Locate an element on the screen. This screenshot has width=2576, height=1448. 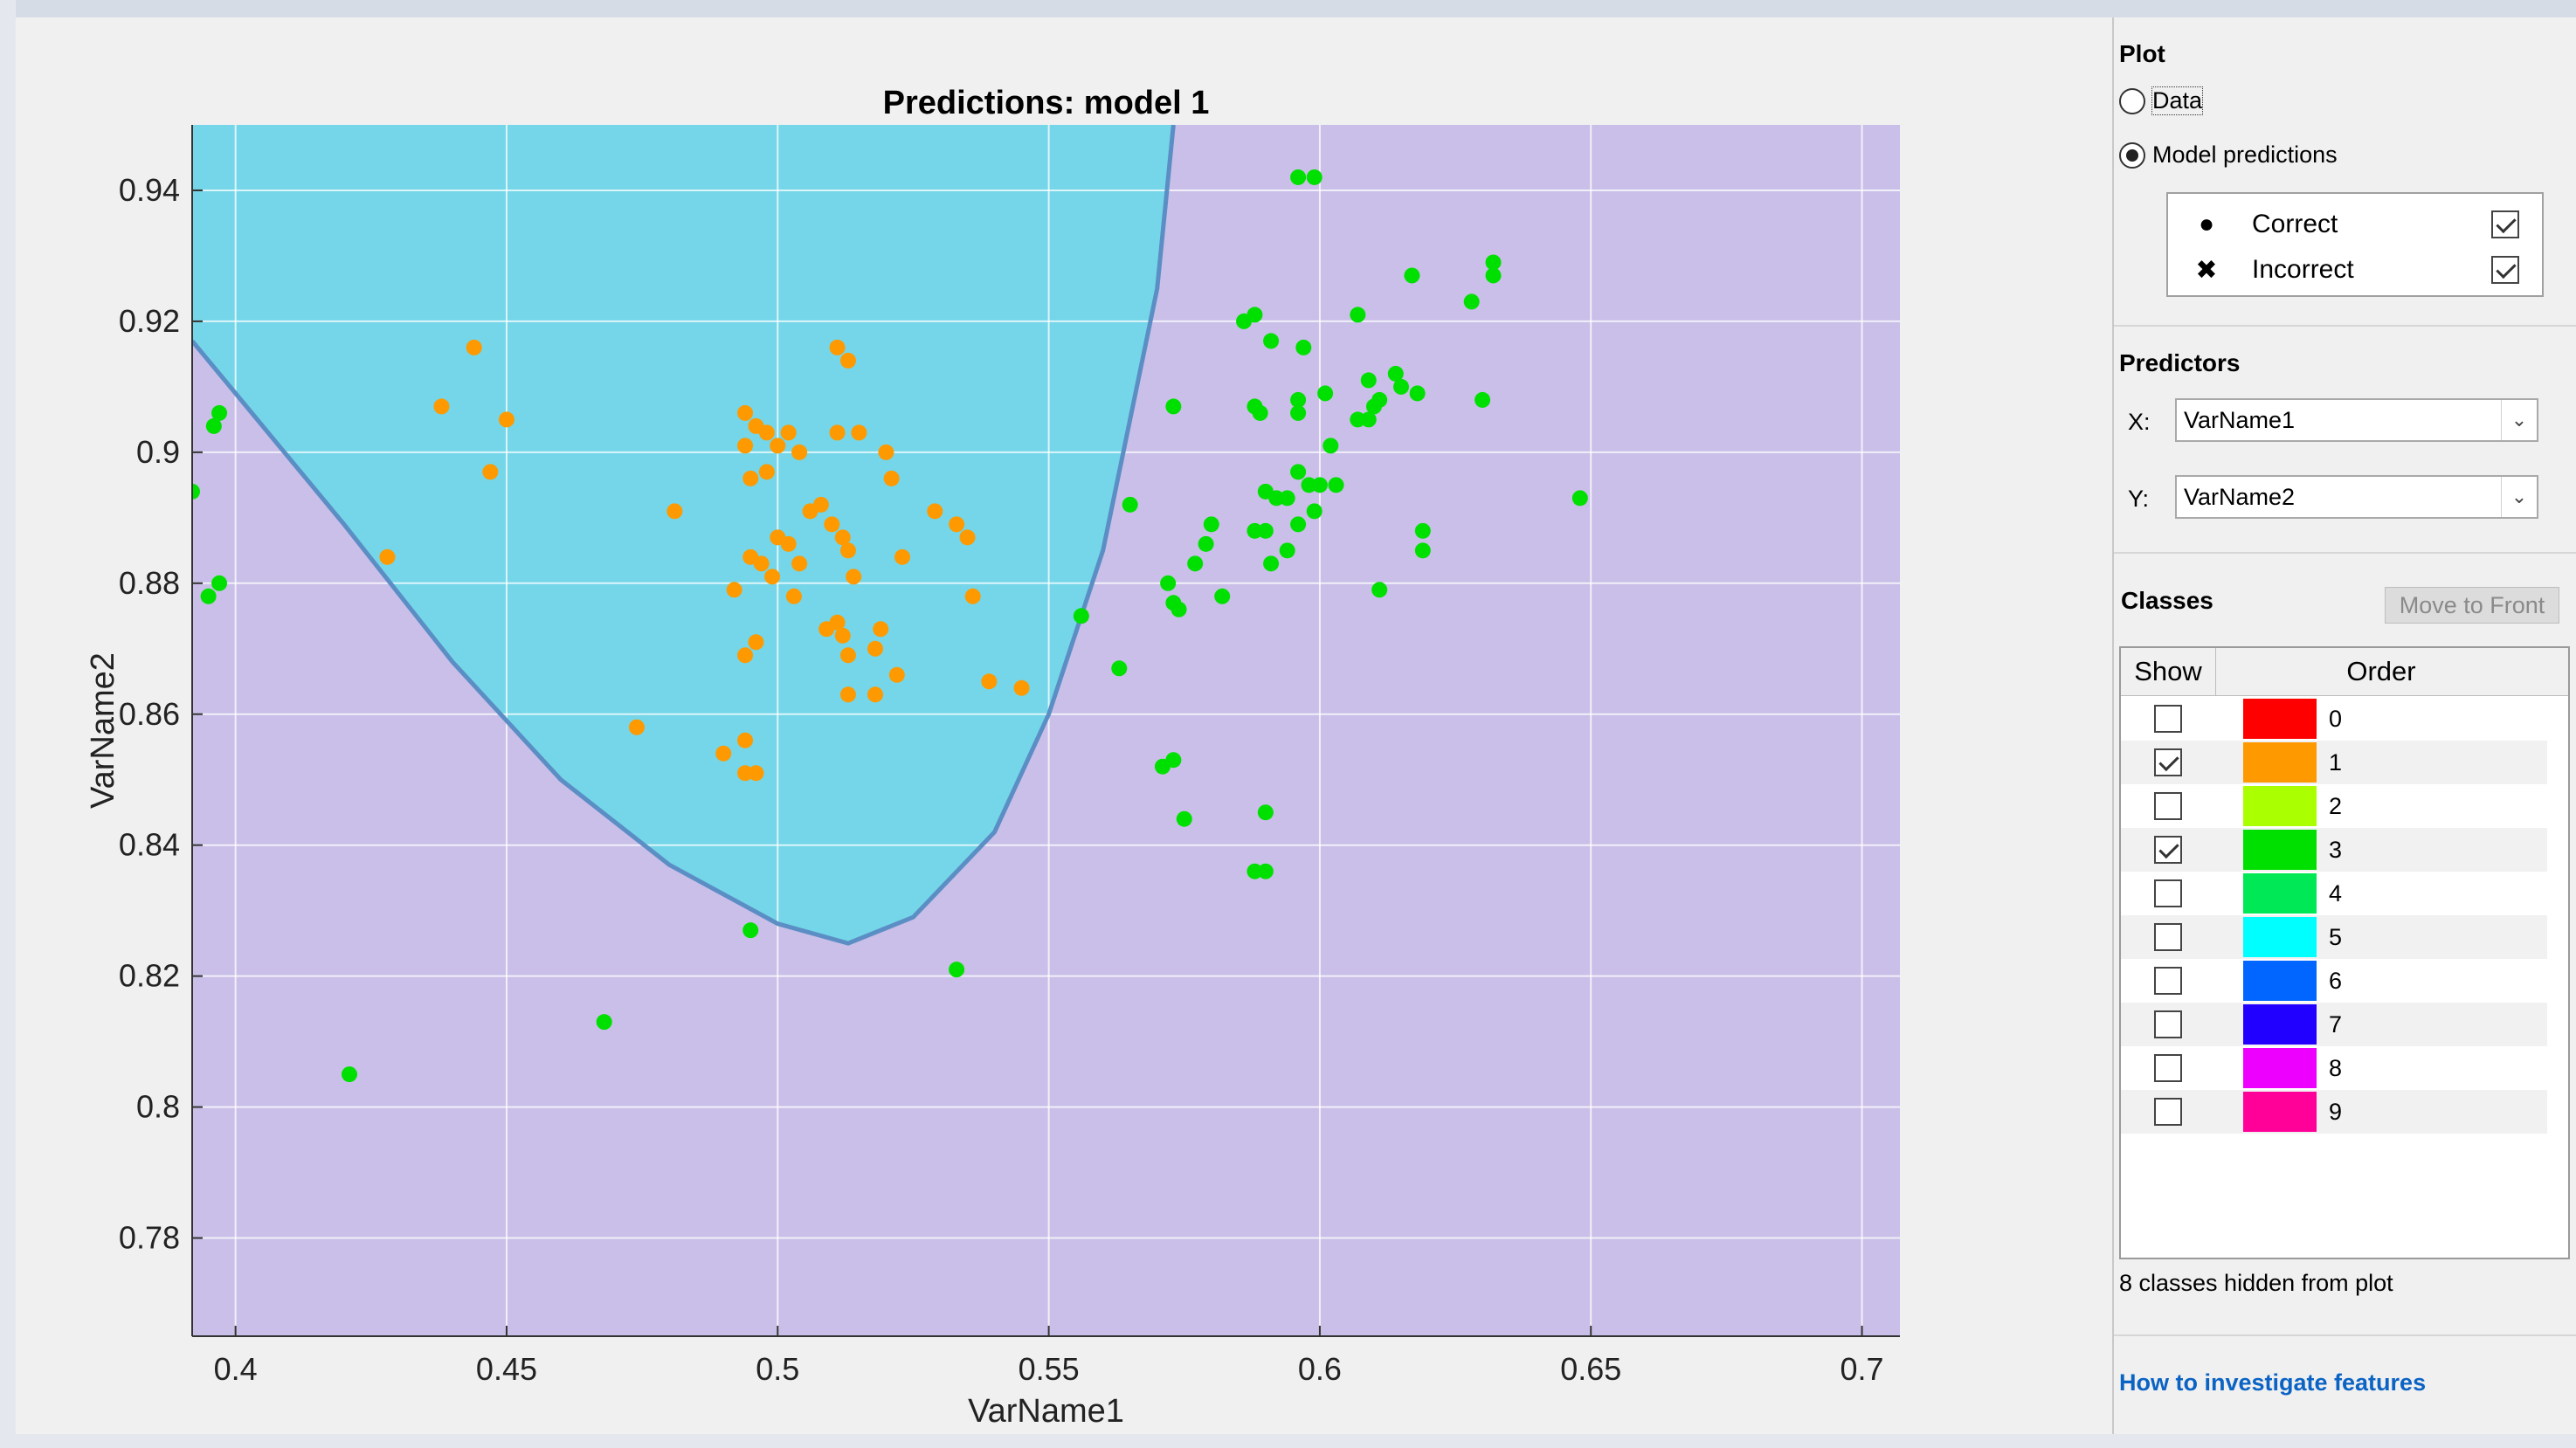
x-predictor-select: VarName1 ⌄ is located at coordinates (2356, 420).